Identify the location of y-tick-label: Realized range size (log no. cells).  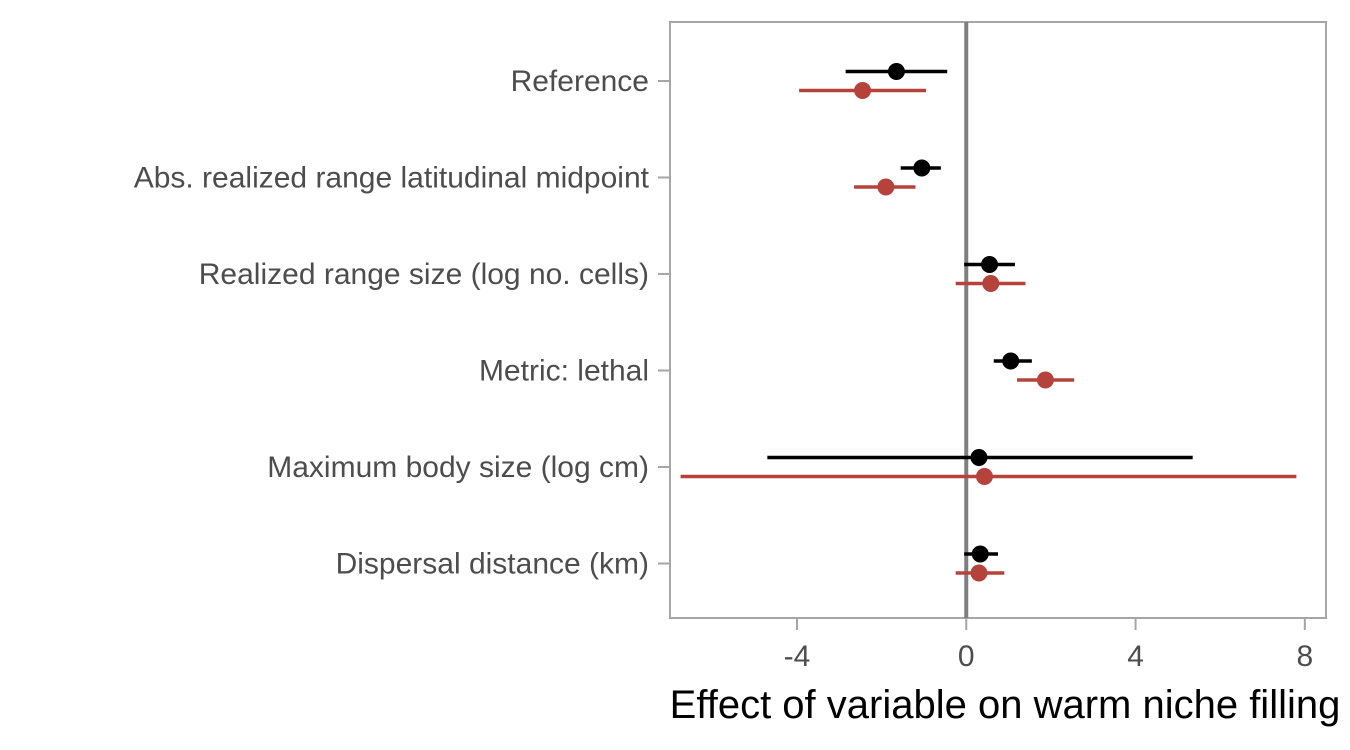
(424, 274).